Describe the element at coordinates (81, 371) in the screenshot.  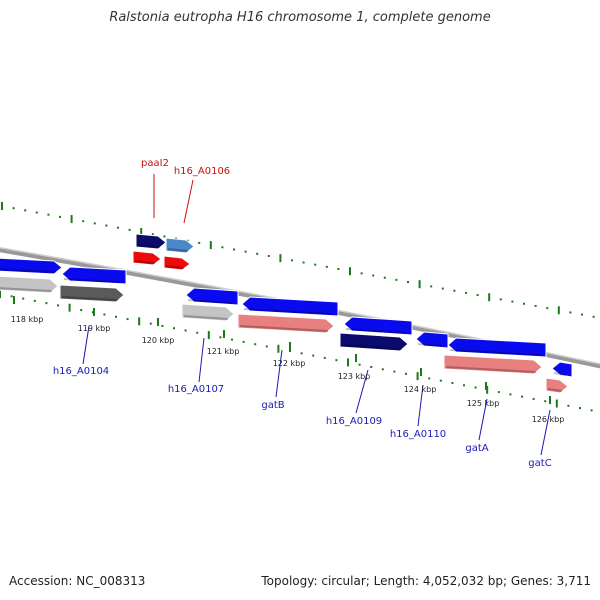
I see `gene-label: h16_A0104` at that location.